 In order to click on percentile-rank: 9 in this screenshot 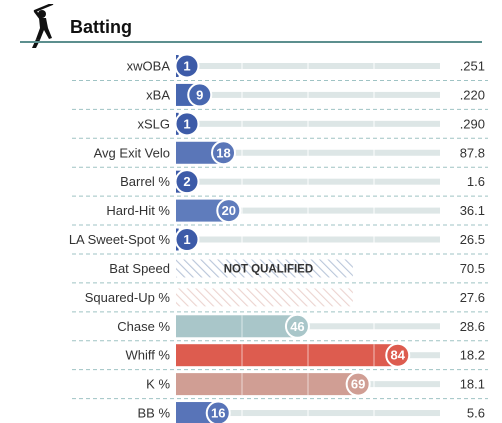, I will do `click(199, 94)`.